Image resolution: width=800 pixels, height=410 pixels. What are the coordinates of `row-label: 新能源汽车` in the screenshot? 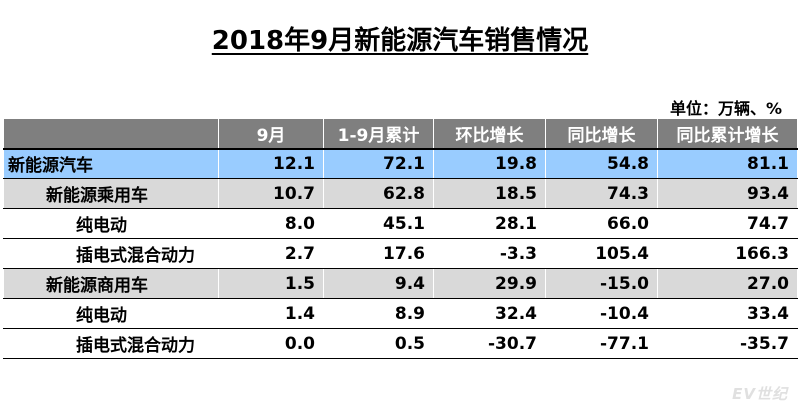 It's located at (111, 163).